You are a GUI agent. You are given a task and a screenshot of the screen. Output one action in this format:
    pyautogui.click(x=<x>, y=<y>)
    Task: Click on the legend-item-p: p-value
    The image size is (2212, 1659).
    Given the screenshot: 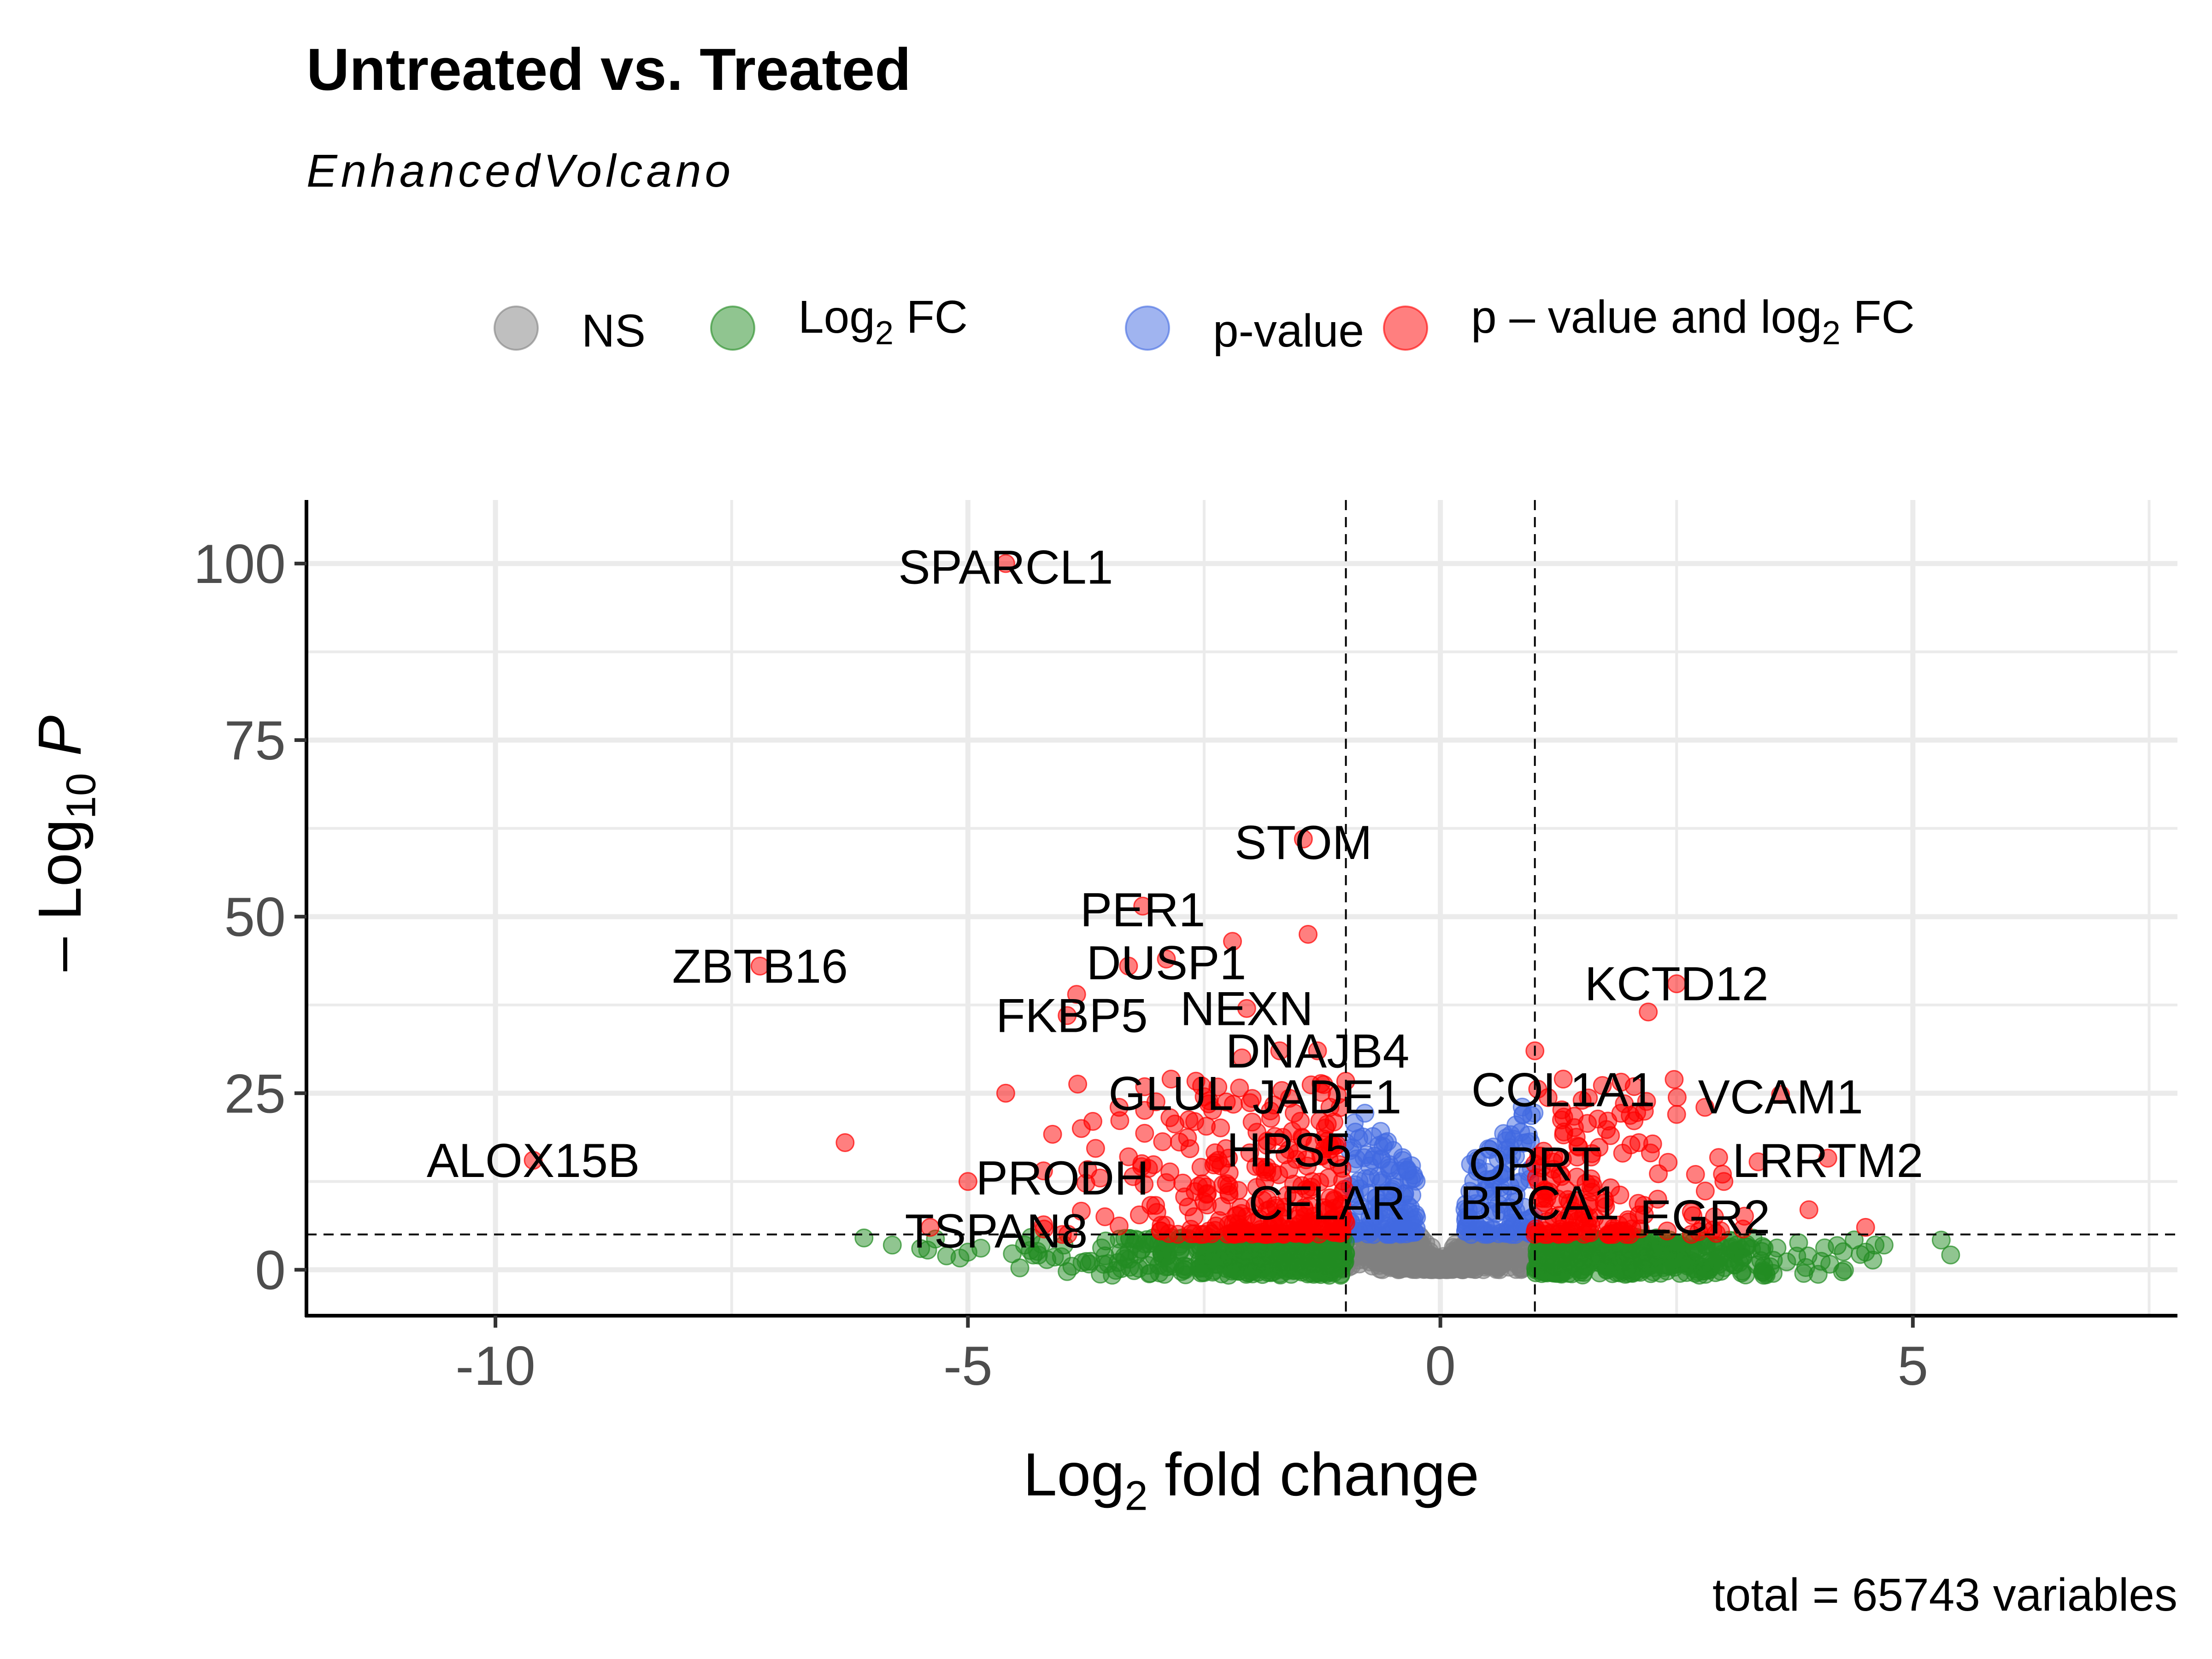 What is the action you would take?
    pyautogui.click(x=1244, y=331)
    